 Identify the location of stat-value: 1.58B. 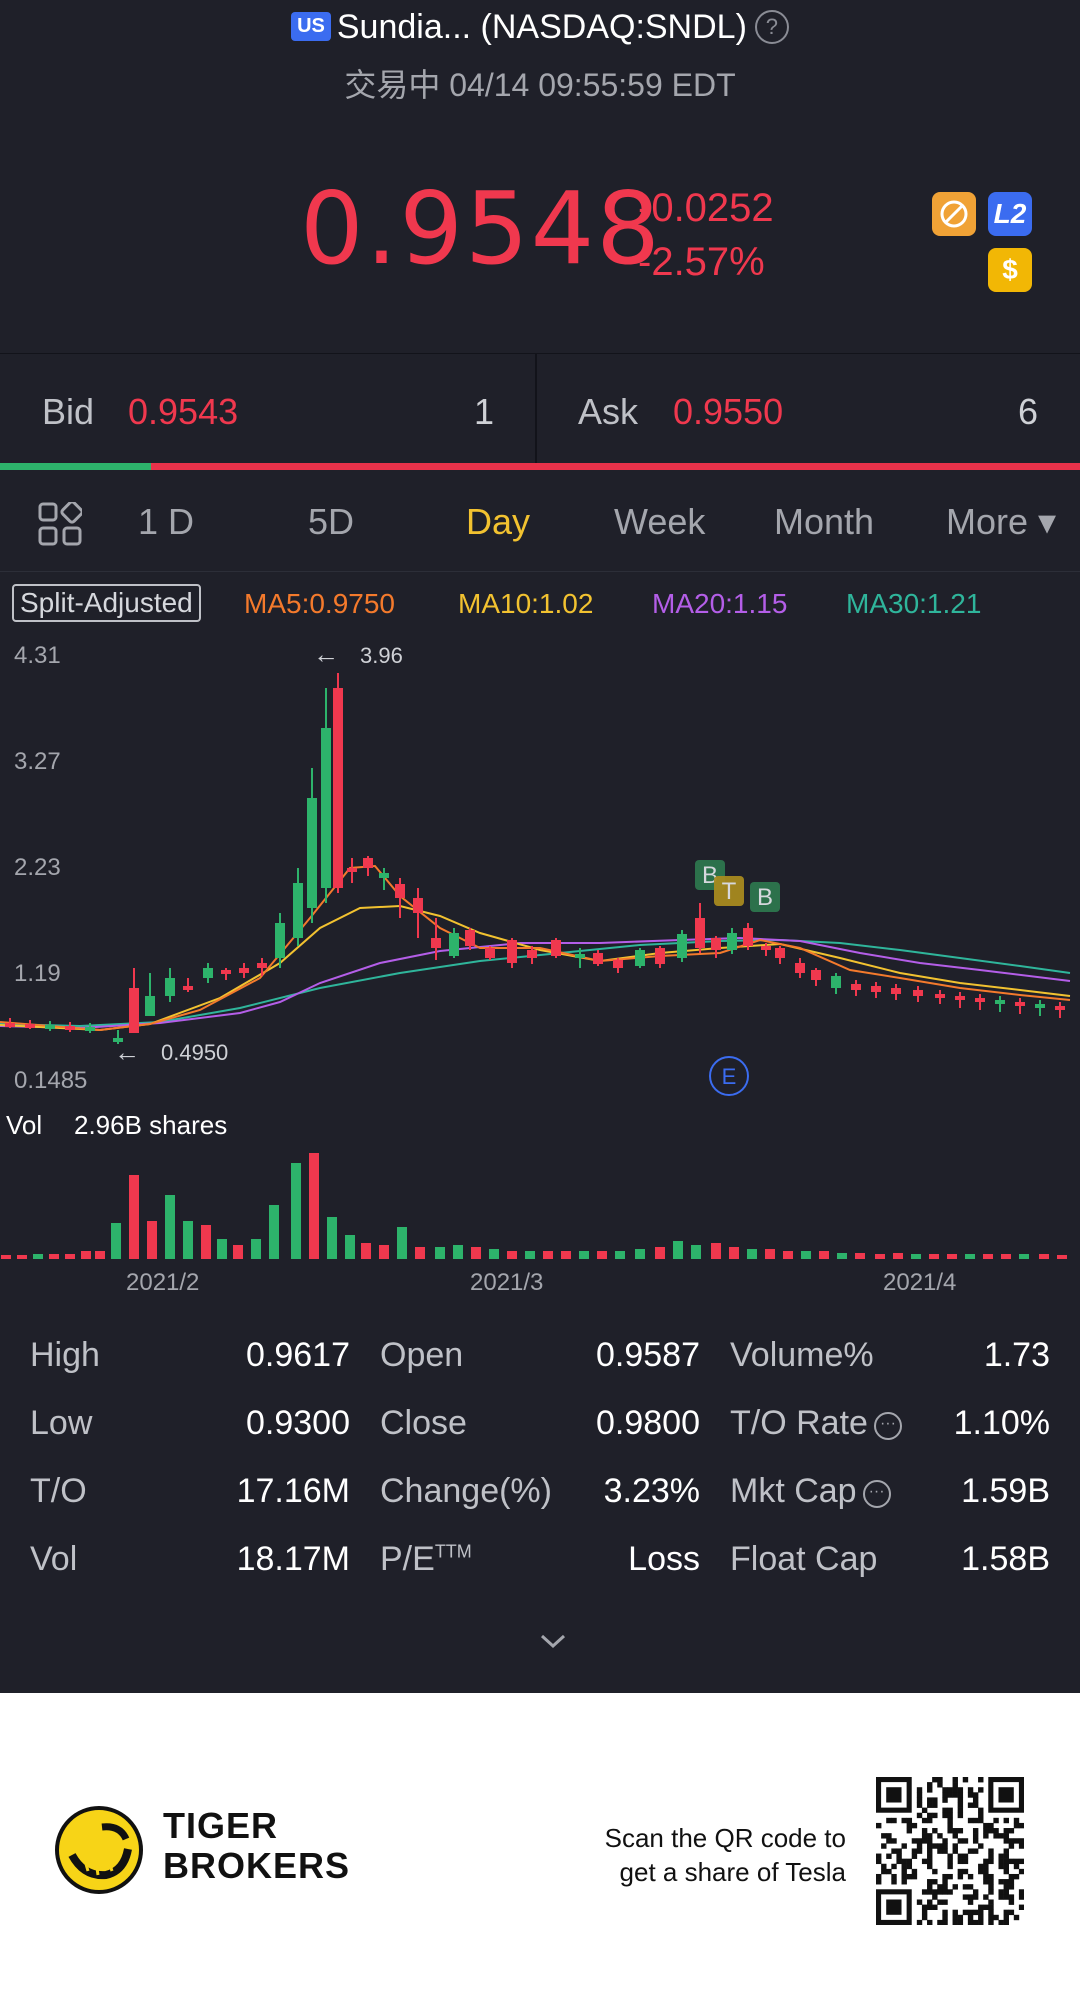
(1005, 1559).